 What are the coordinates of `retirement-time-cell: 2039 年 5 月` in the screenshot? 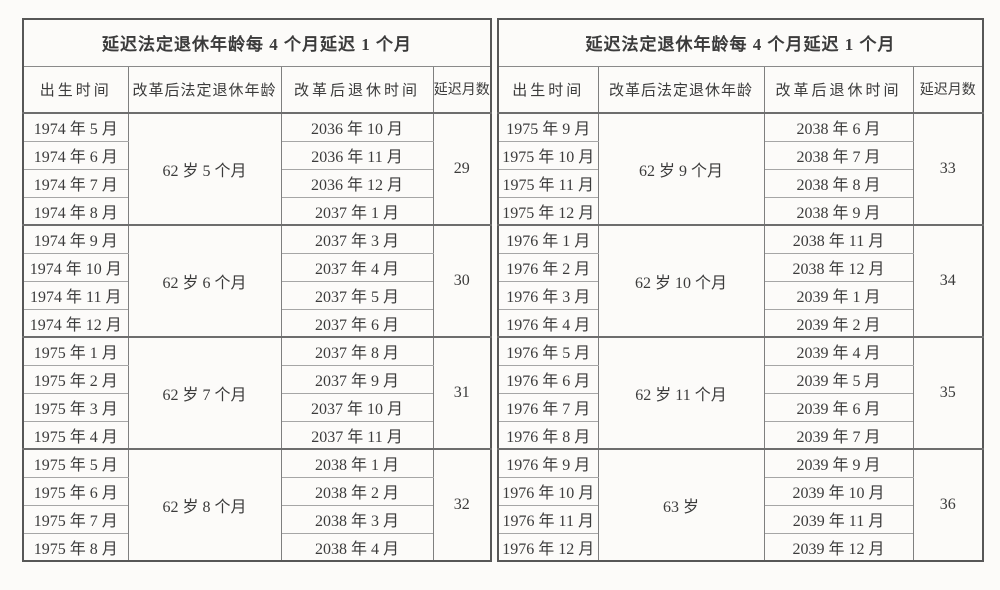 It's located at (838, 379).